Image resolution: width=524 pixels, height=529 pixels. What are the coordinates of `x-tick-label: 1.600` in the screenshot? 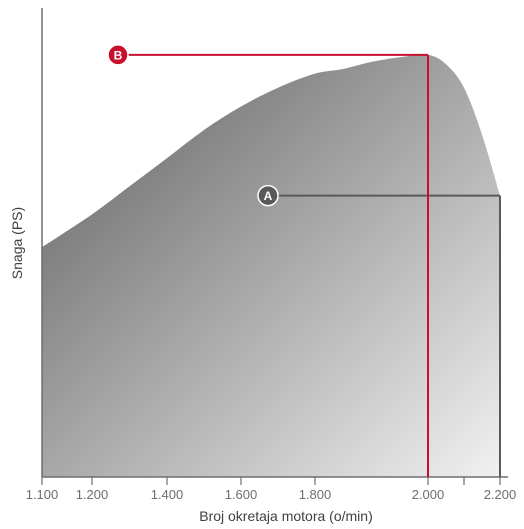 It's located at (241, 494).